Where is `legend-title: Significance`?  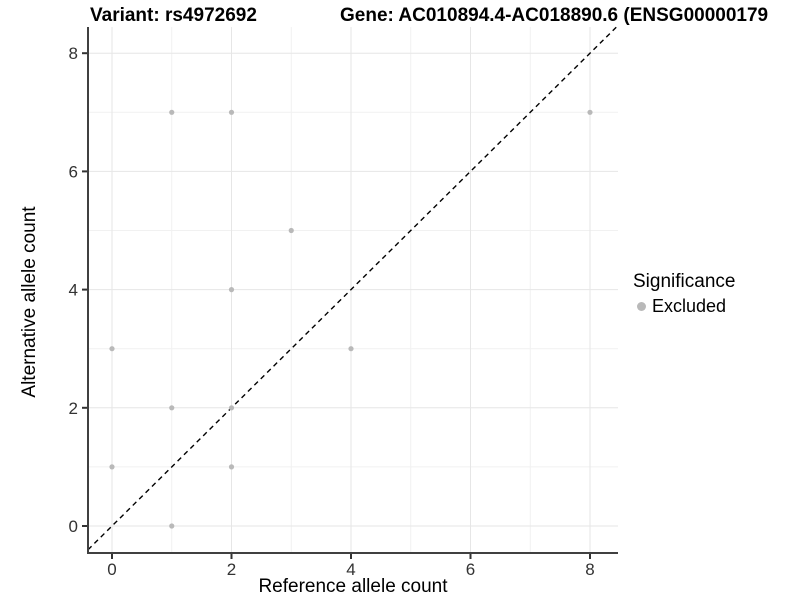
legend-title: Significance is located at coordinates (684, 281).